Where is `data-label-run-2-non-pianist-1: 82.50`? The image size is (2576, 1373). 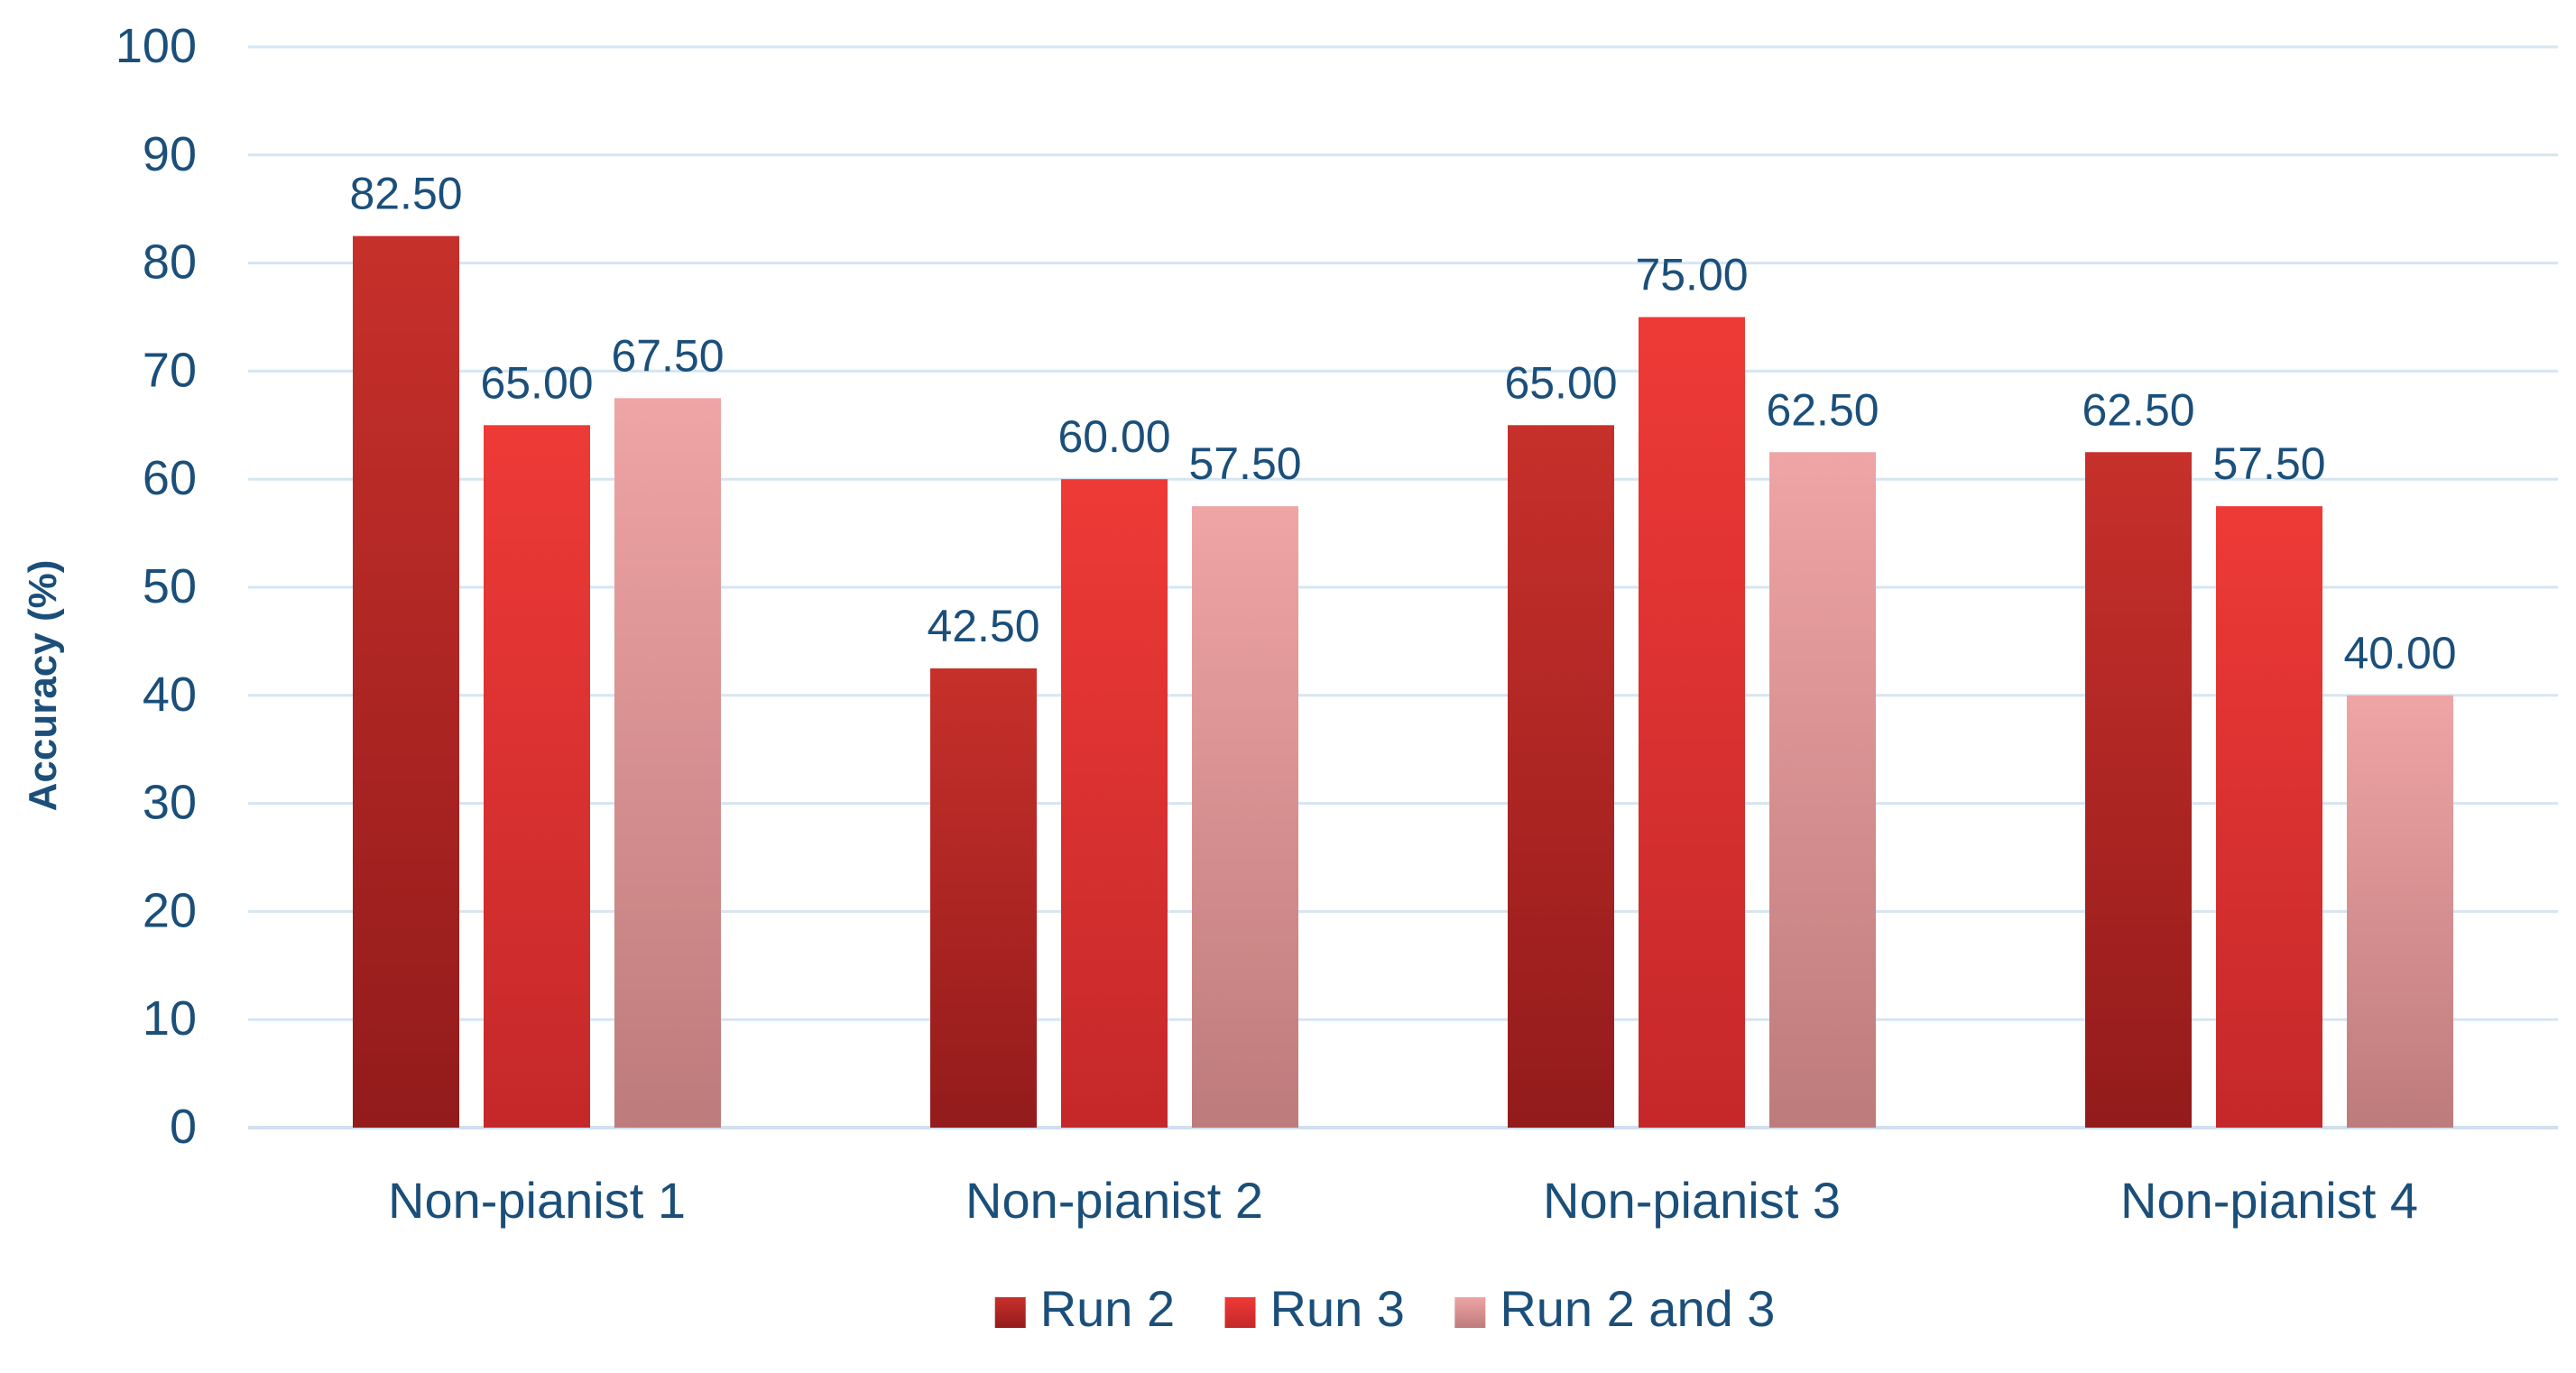 data-label-run-2-non-pianist-1: 82.50 is located at coordinates (405, 194).